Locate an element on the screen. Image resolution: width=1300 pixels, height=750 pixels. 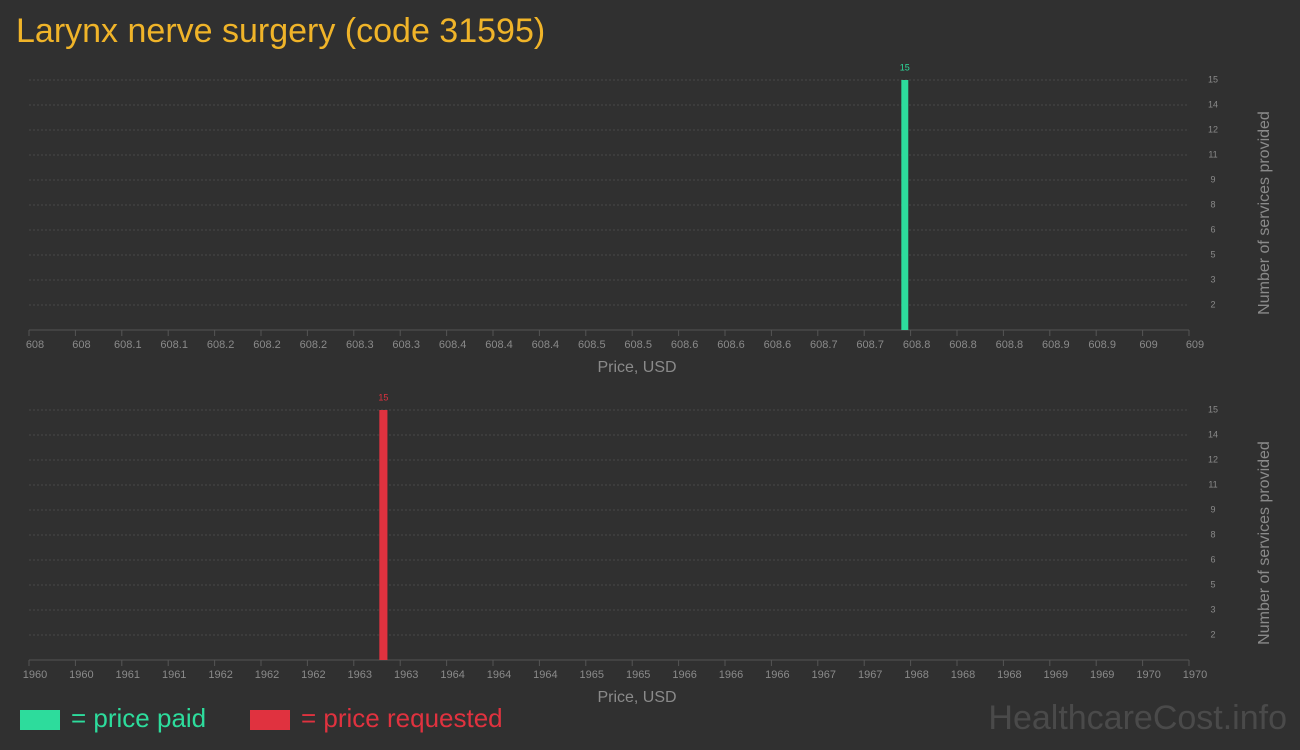
page-title: Larynx nerve surgery (code 31595) is located at coordinates (280, 31).